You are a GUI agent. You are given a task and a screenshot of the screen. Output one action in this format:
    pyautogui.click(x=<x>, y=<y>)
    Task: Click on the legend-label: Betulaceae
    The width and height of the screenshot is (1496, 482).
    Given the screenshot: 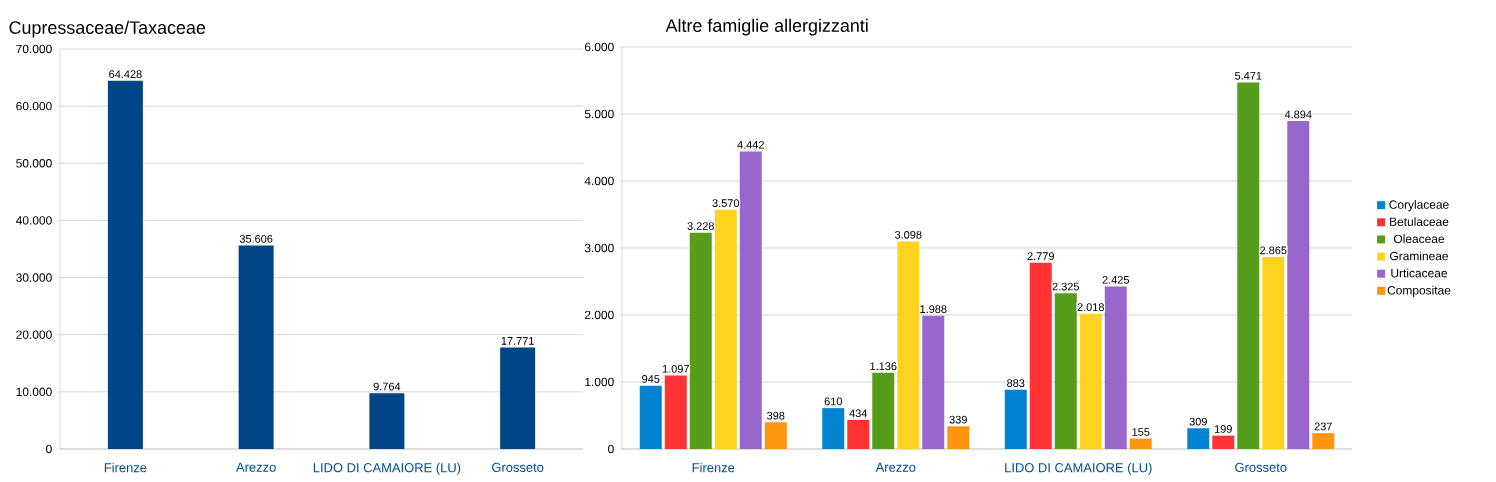 What is the action you would take?
    pyautogui.click(x=1419, y=221)
    